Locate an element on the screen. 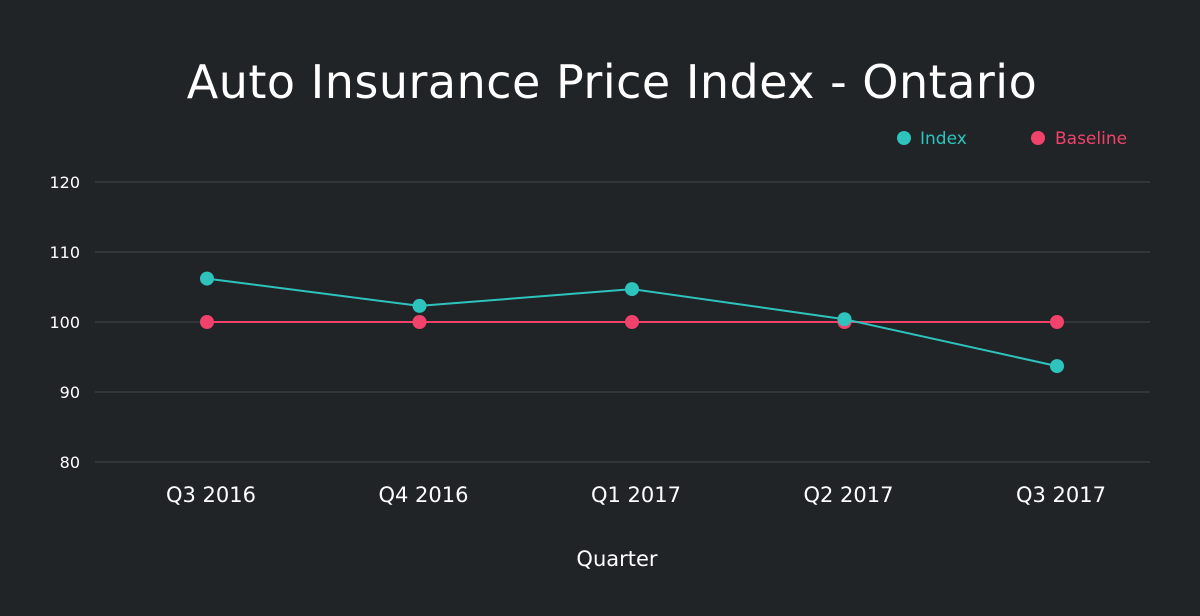 This screenshot has height=616, width=1200. x-tick-label: Q2 2017 is located at coordinates (848, 495).